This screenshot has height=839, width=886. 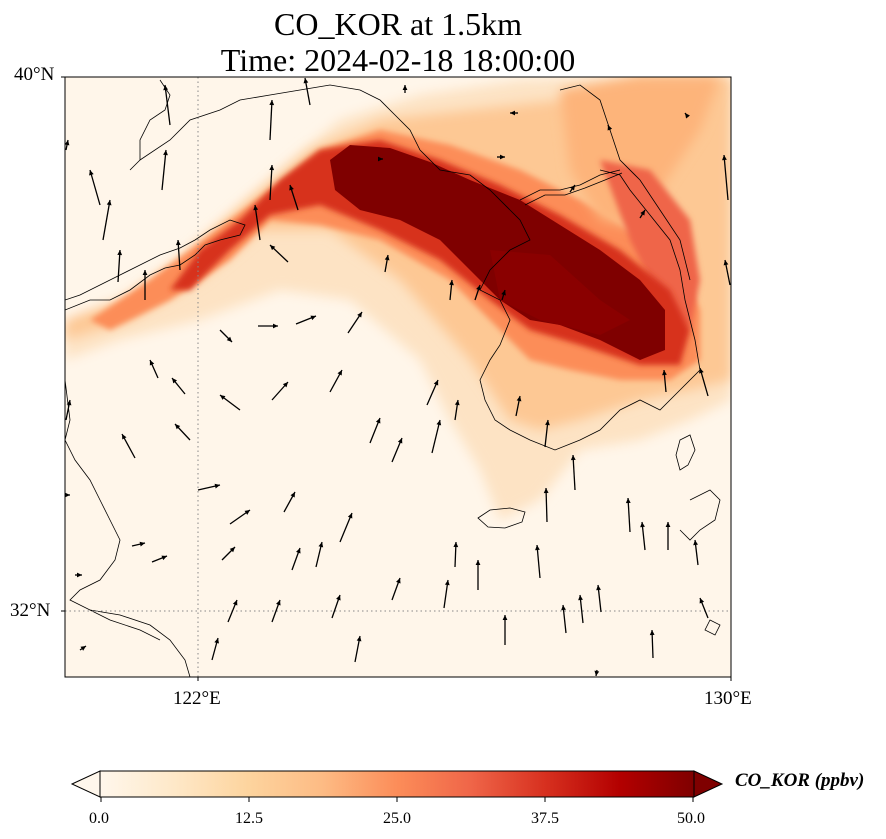 I want to click on colorbar-tick-3: 37.5, so click(x=545, y=818).